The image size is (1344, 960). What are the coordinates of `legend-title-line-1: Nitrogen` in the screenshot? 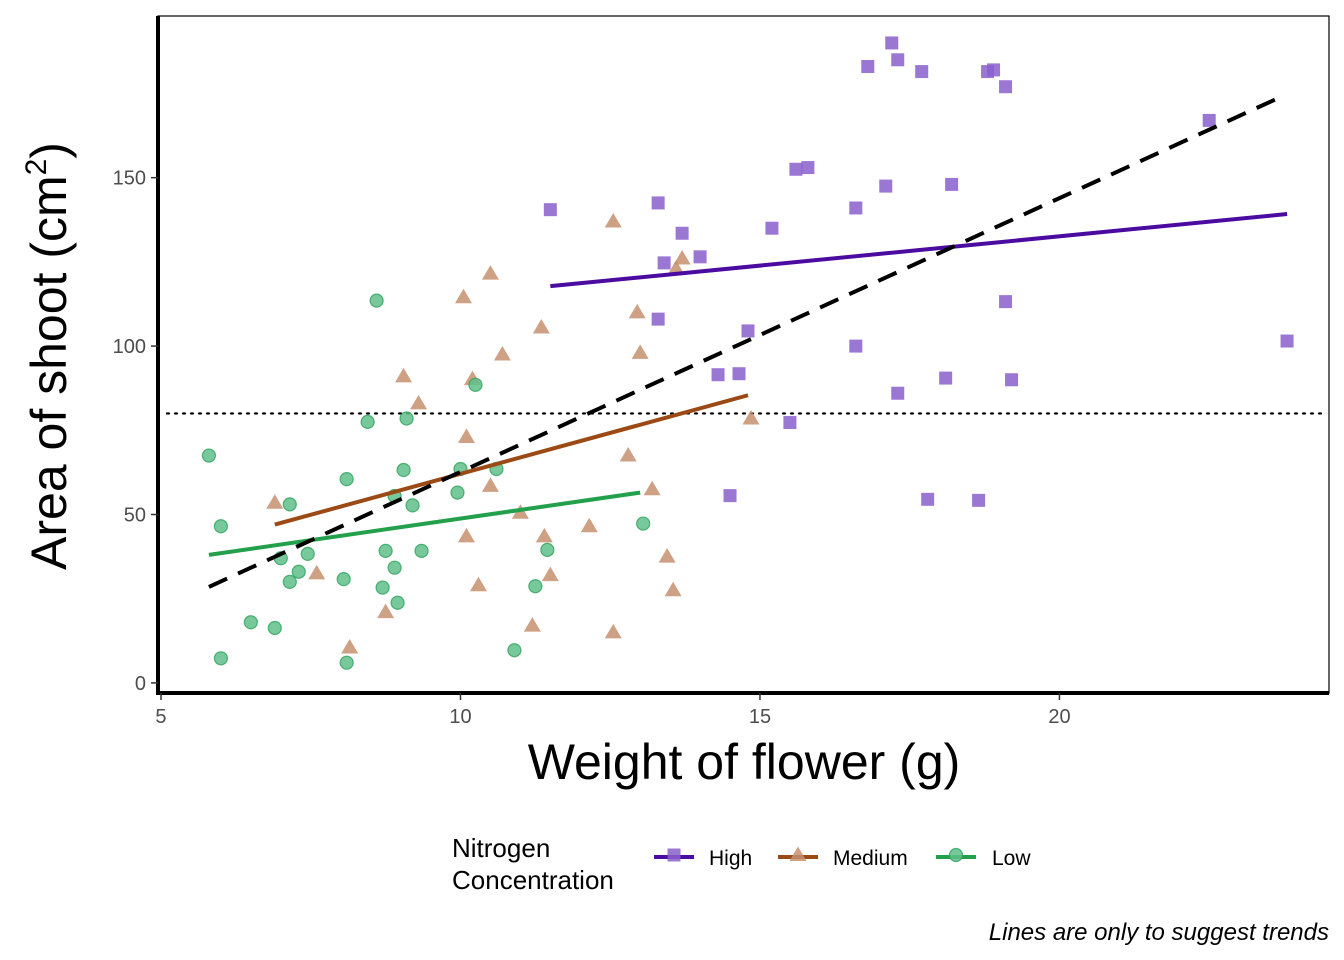 It's located at (501, 848).